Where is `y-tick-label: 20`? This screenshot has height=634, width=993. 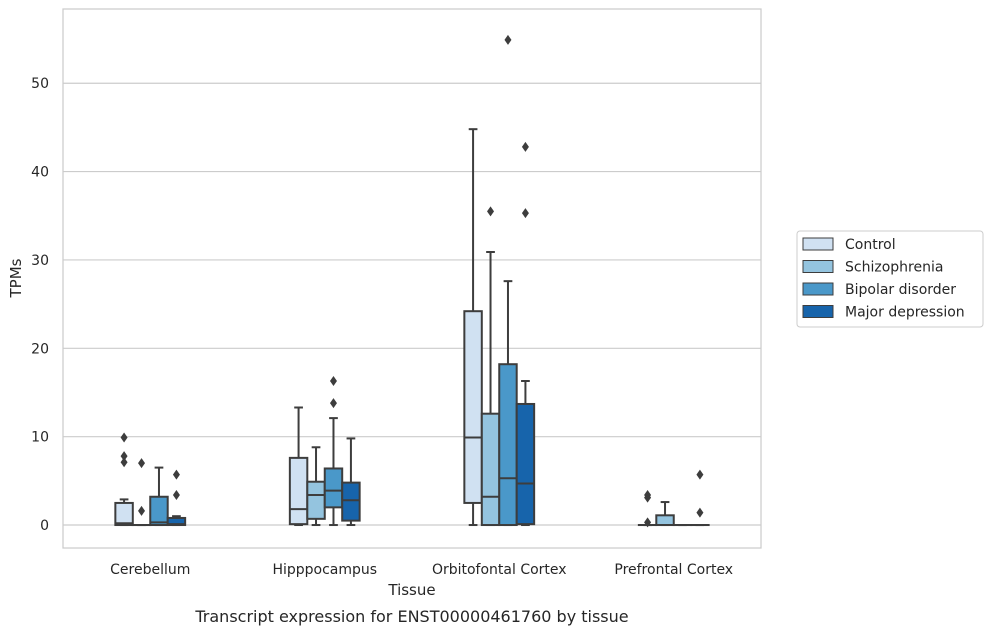 y-tick-label: 20 is located at coordinates (40, 349).